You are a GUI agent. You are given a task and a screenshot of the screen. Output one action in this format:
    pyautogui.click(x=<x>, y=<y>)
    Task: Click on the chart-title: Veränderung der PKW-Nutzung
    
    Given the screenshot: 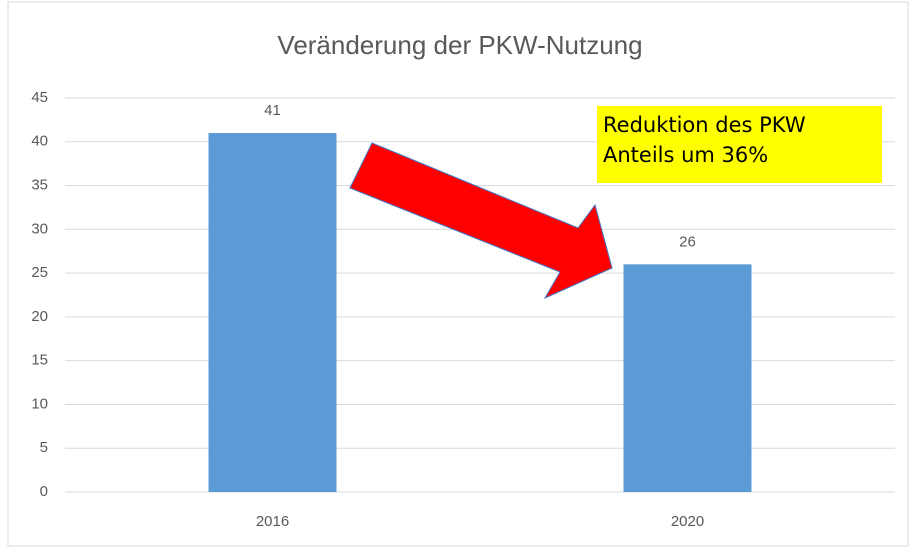 What is the action you would take?
    pyautogui.click(x=459, y=45)
    